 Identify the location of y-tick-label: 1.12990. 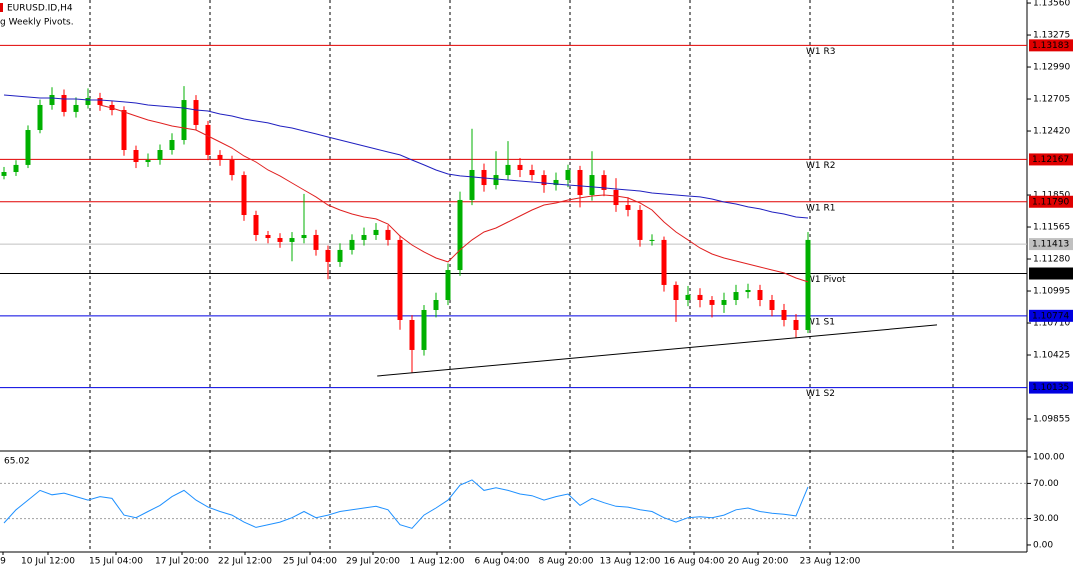
(1051, 68).